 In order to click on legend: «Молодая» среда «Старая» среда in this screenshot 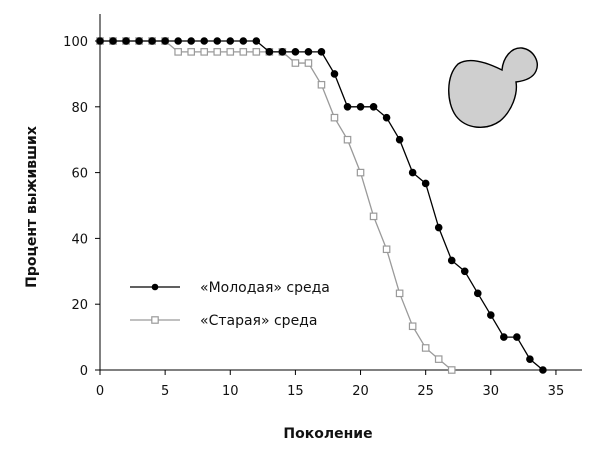, I will do `click(230, 304)`.